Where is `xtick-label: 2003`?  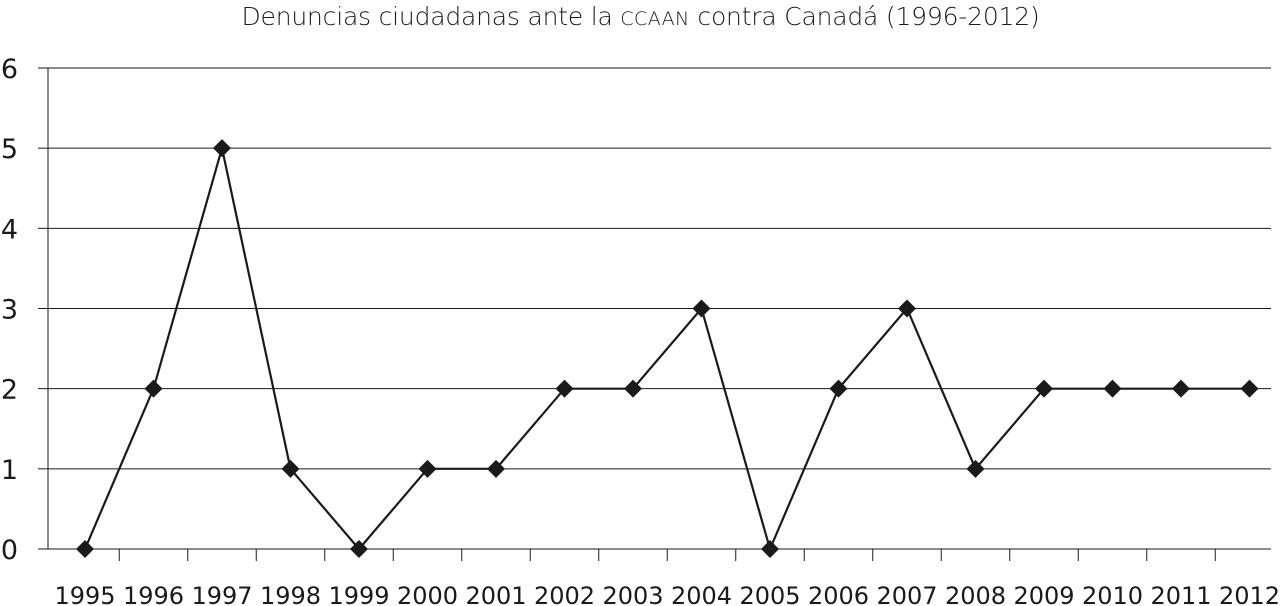
xtick-label: 2003 is located at coordinates (632, 594).